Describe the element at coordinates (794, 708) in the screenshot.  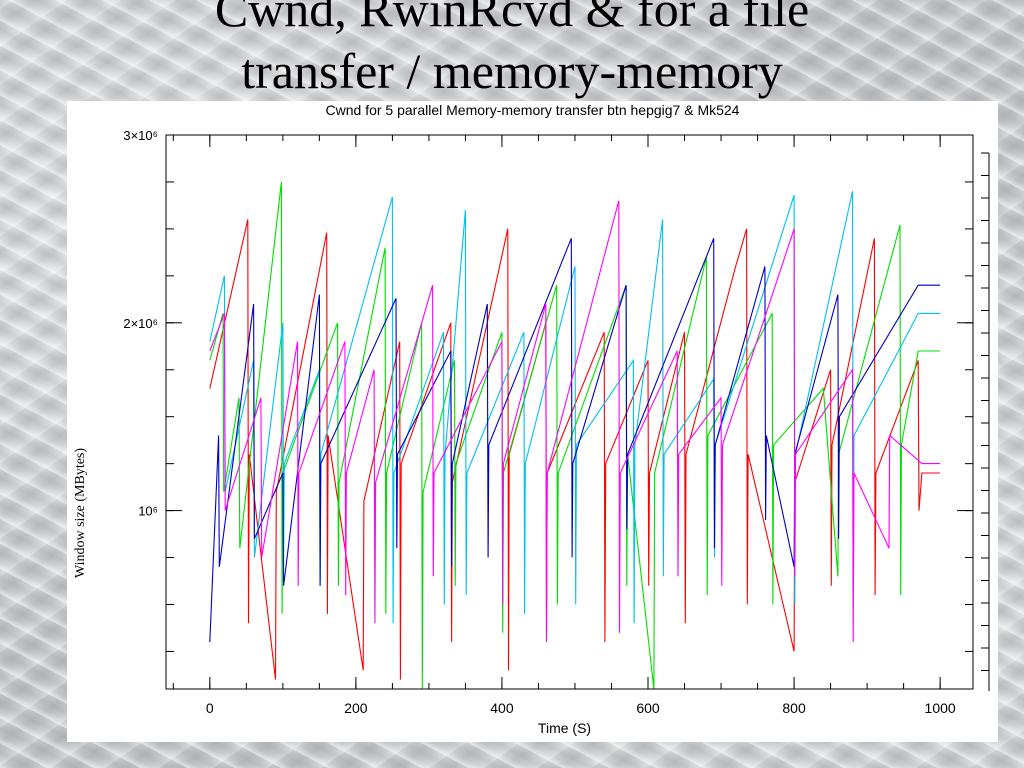
I see `x-tick-label: 800` at that location.